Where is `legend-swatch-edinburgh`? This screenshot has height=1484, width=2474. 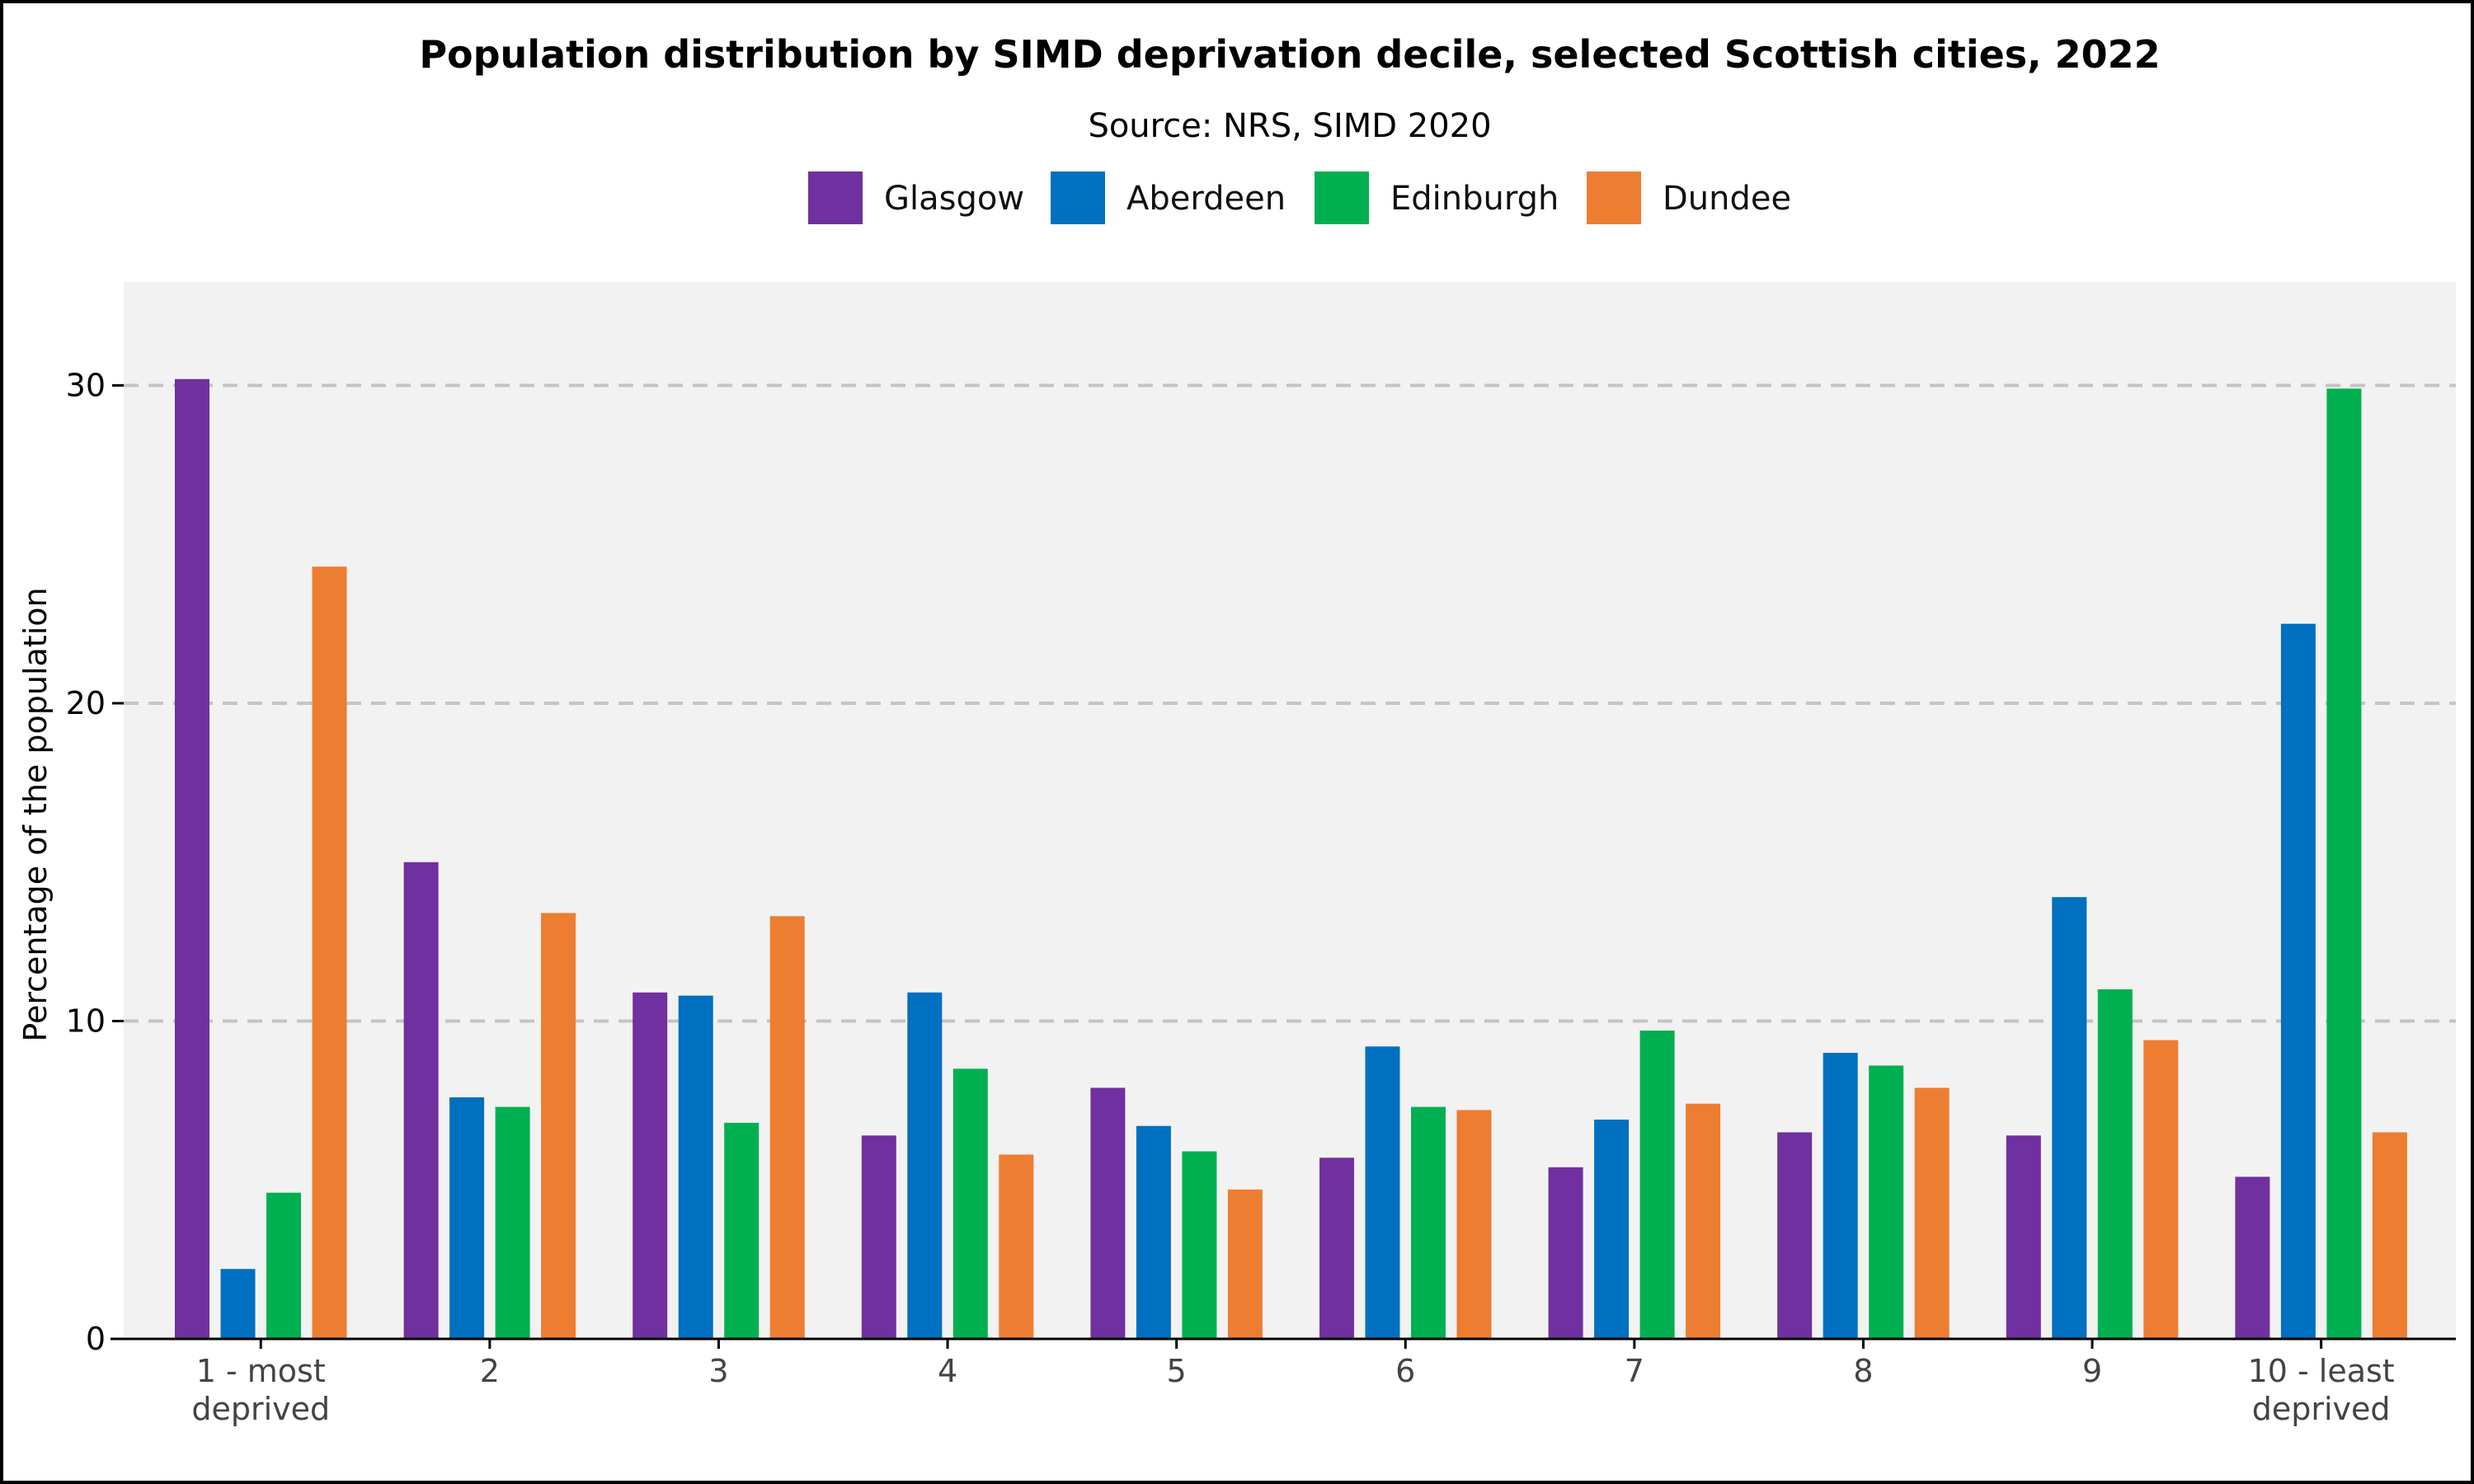
legend-swatch-edinburgh is located at coordinates (1342, 197).